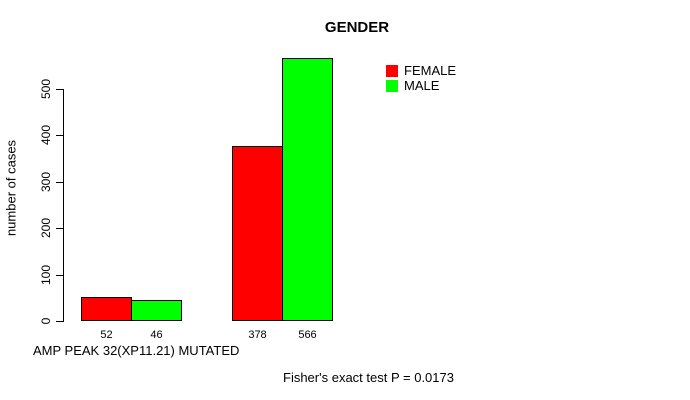  I want to click on male-color-swatch, so click(392, 85).